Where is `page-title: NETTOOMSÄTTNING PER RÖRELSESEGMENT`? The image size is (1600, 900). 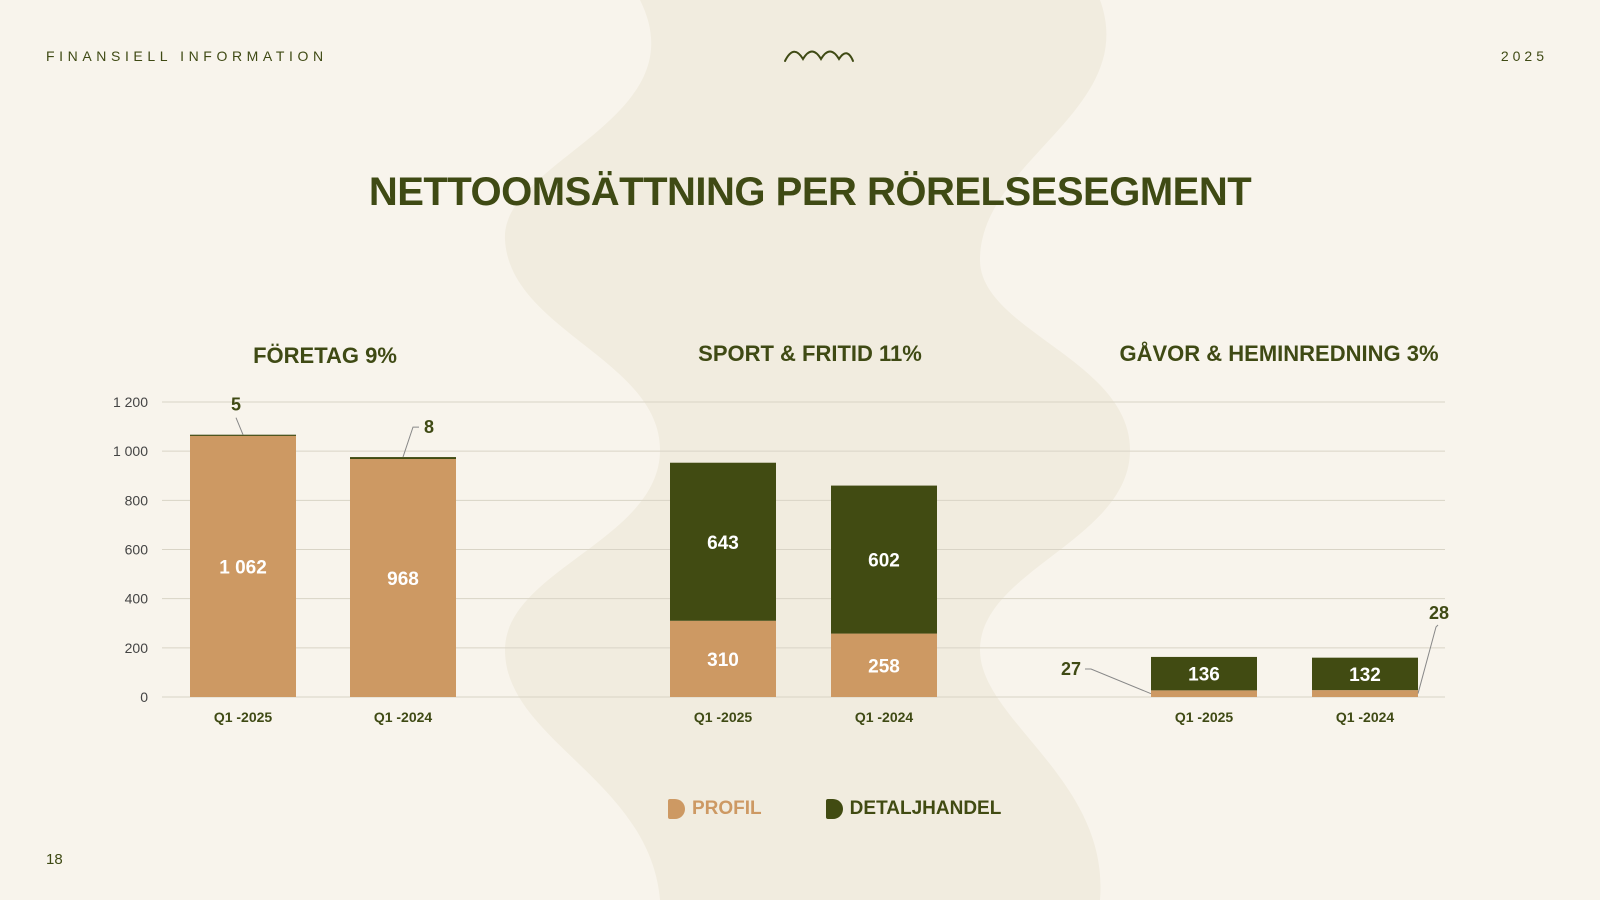 page-title: NETTOOMSÄTTNING PER RÖRELSESEGMENT is located at coordinates (810, 192).